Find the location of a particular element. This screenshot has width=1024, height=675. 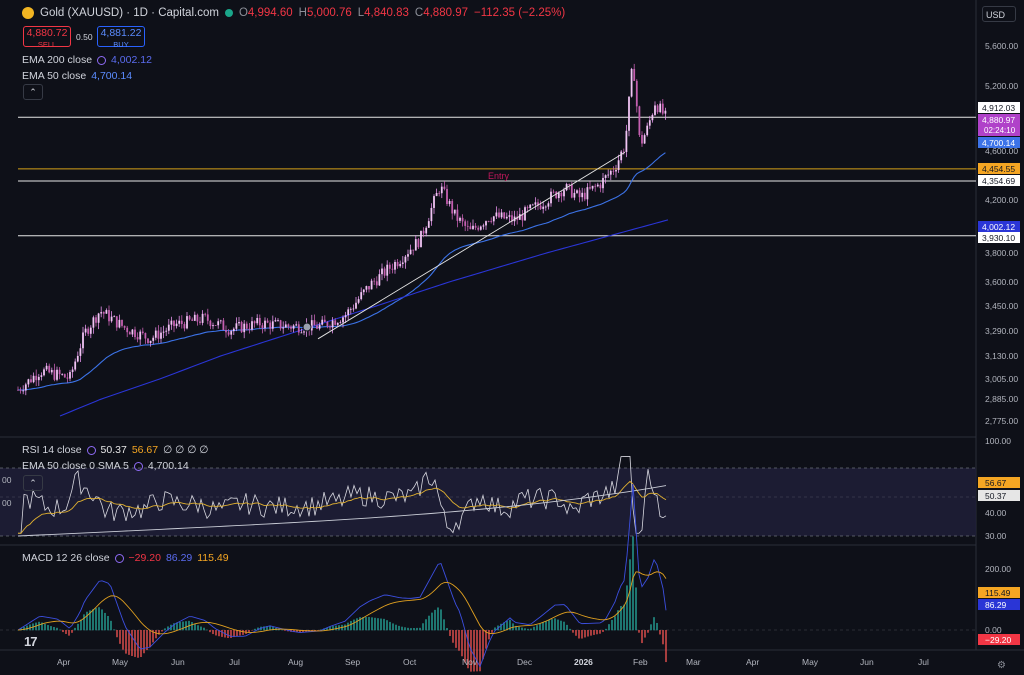

rsi-value: 50.37 is located at coordinates (113, 450).